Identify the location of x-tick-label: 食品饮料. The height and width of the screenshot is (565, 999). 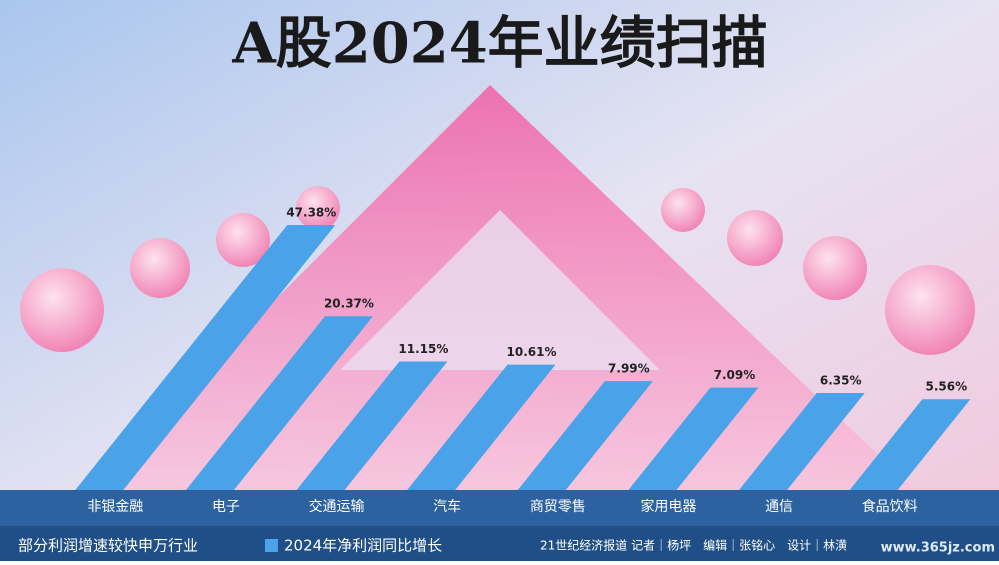
(890, 506).